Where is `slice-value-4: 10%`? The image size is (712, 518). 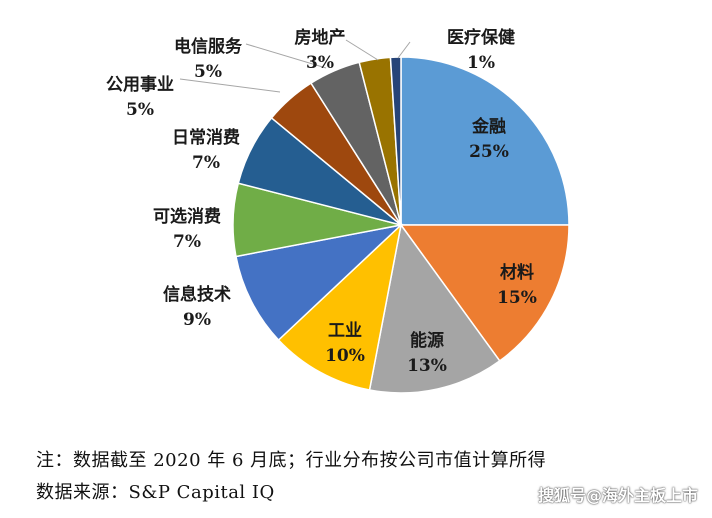 slice-value-4: 10% is located at coordinates (345, 356).